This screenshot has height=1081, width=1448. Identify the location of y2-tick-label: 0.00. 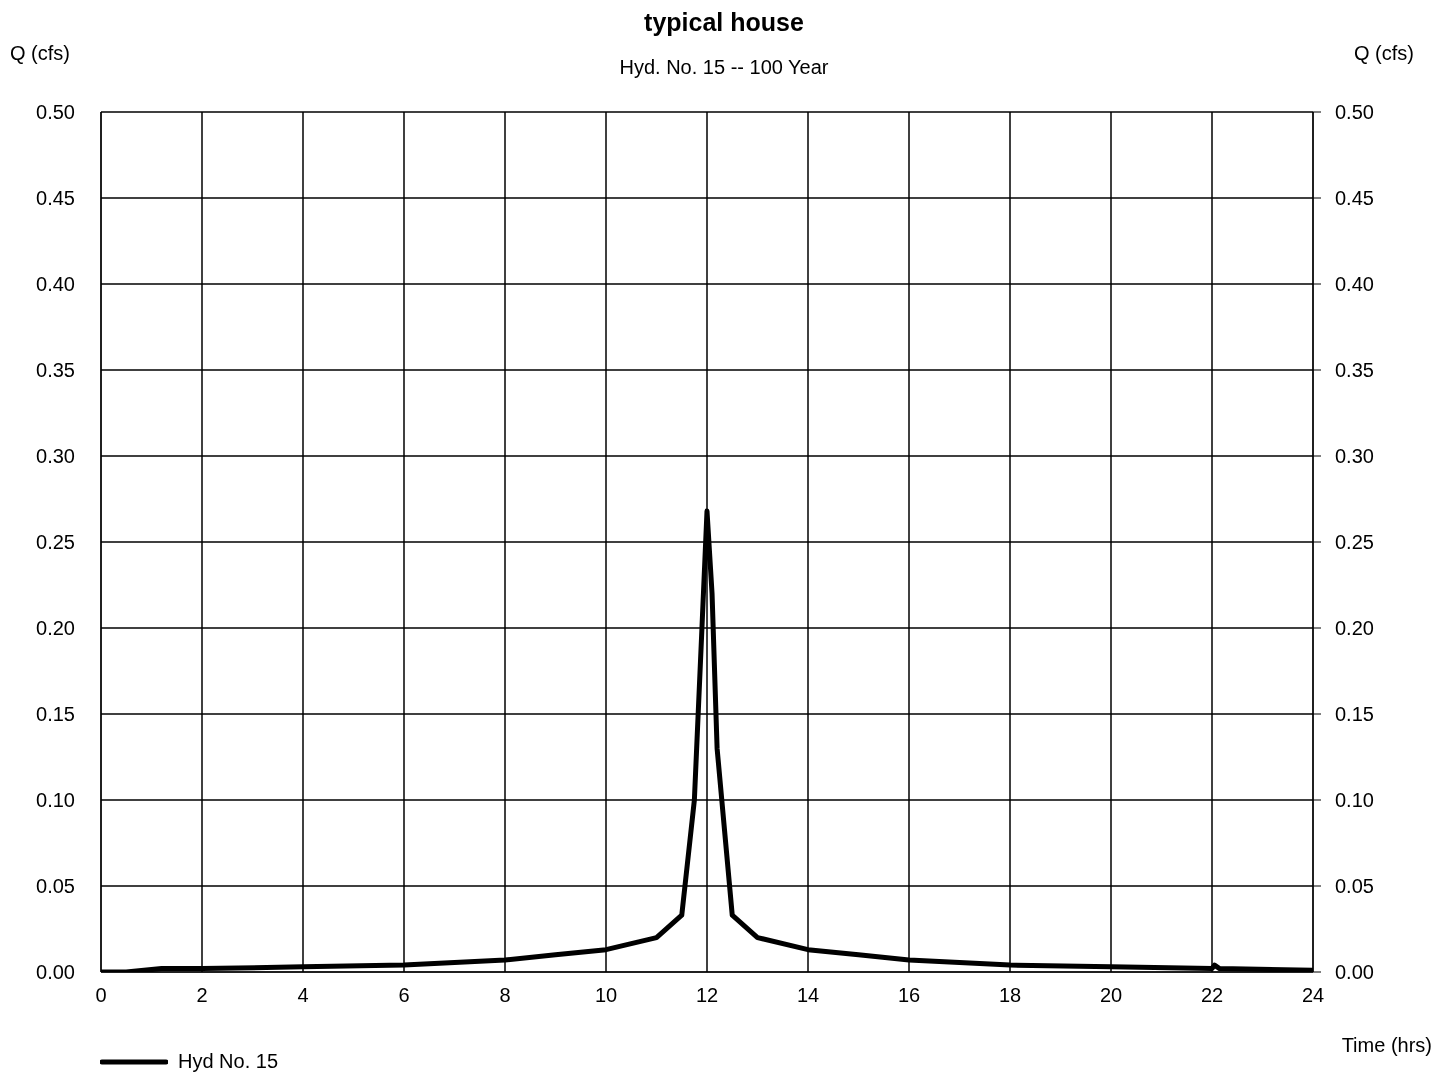
(1354, 972).